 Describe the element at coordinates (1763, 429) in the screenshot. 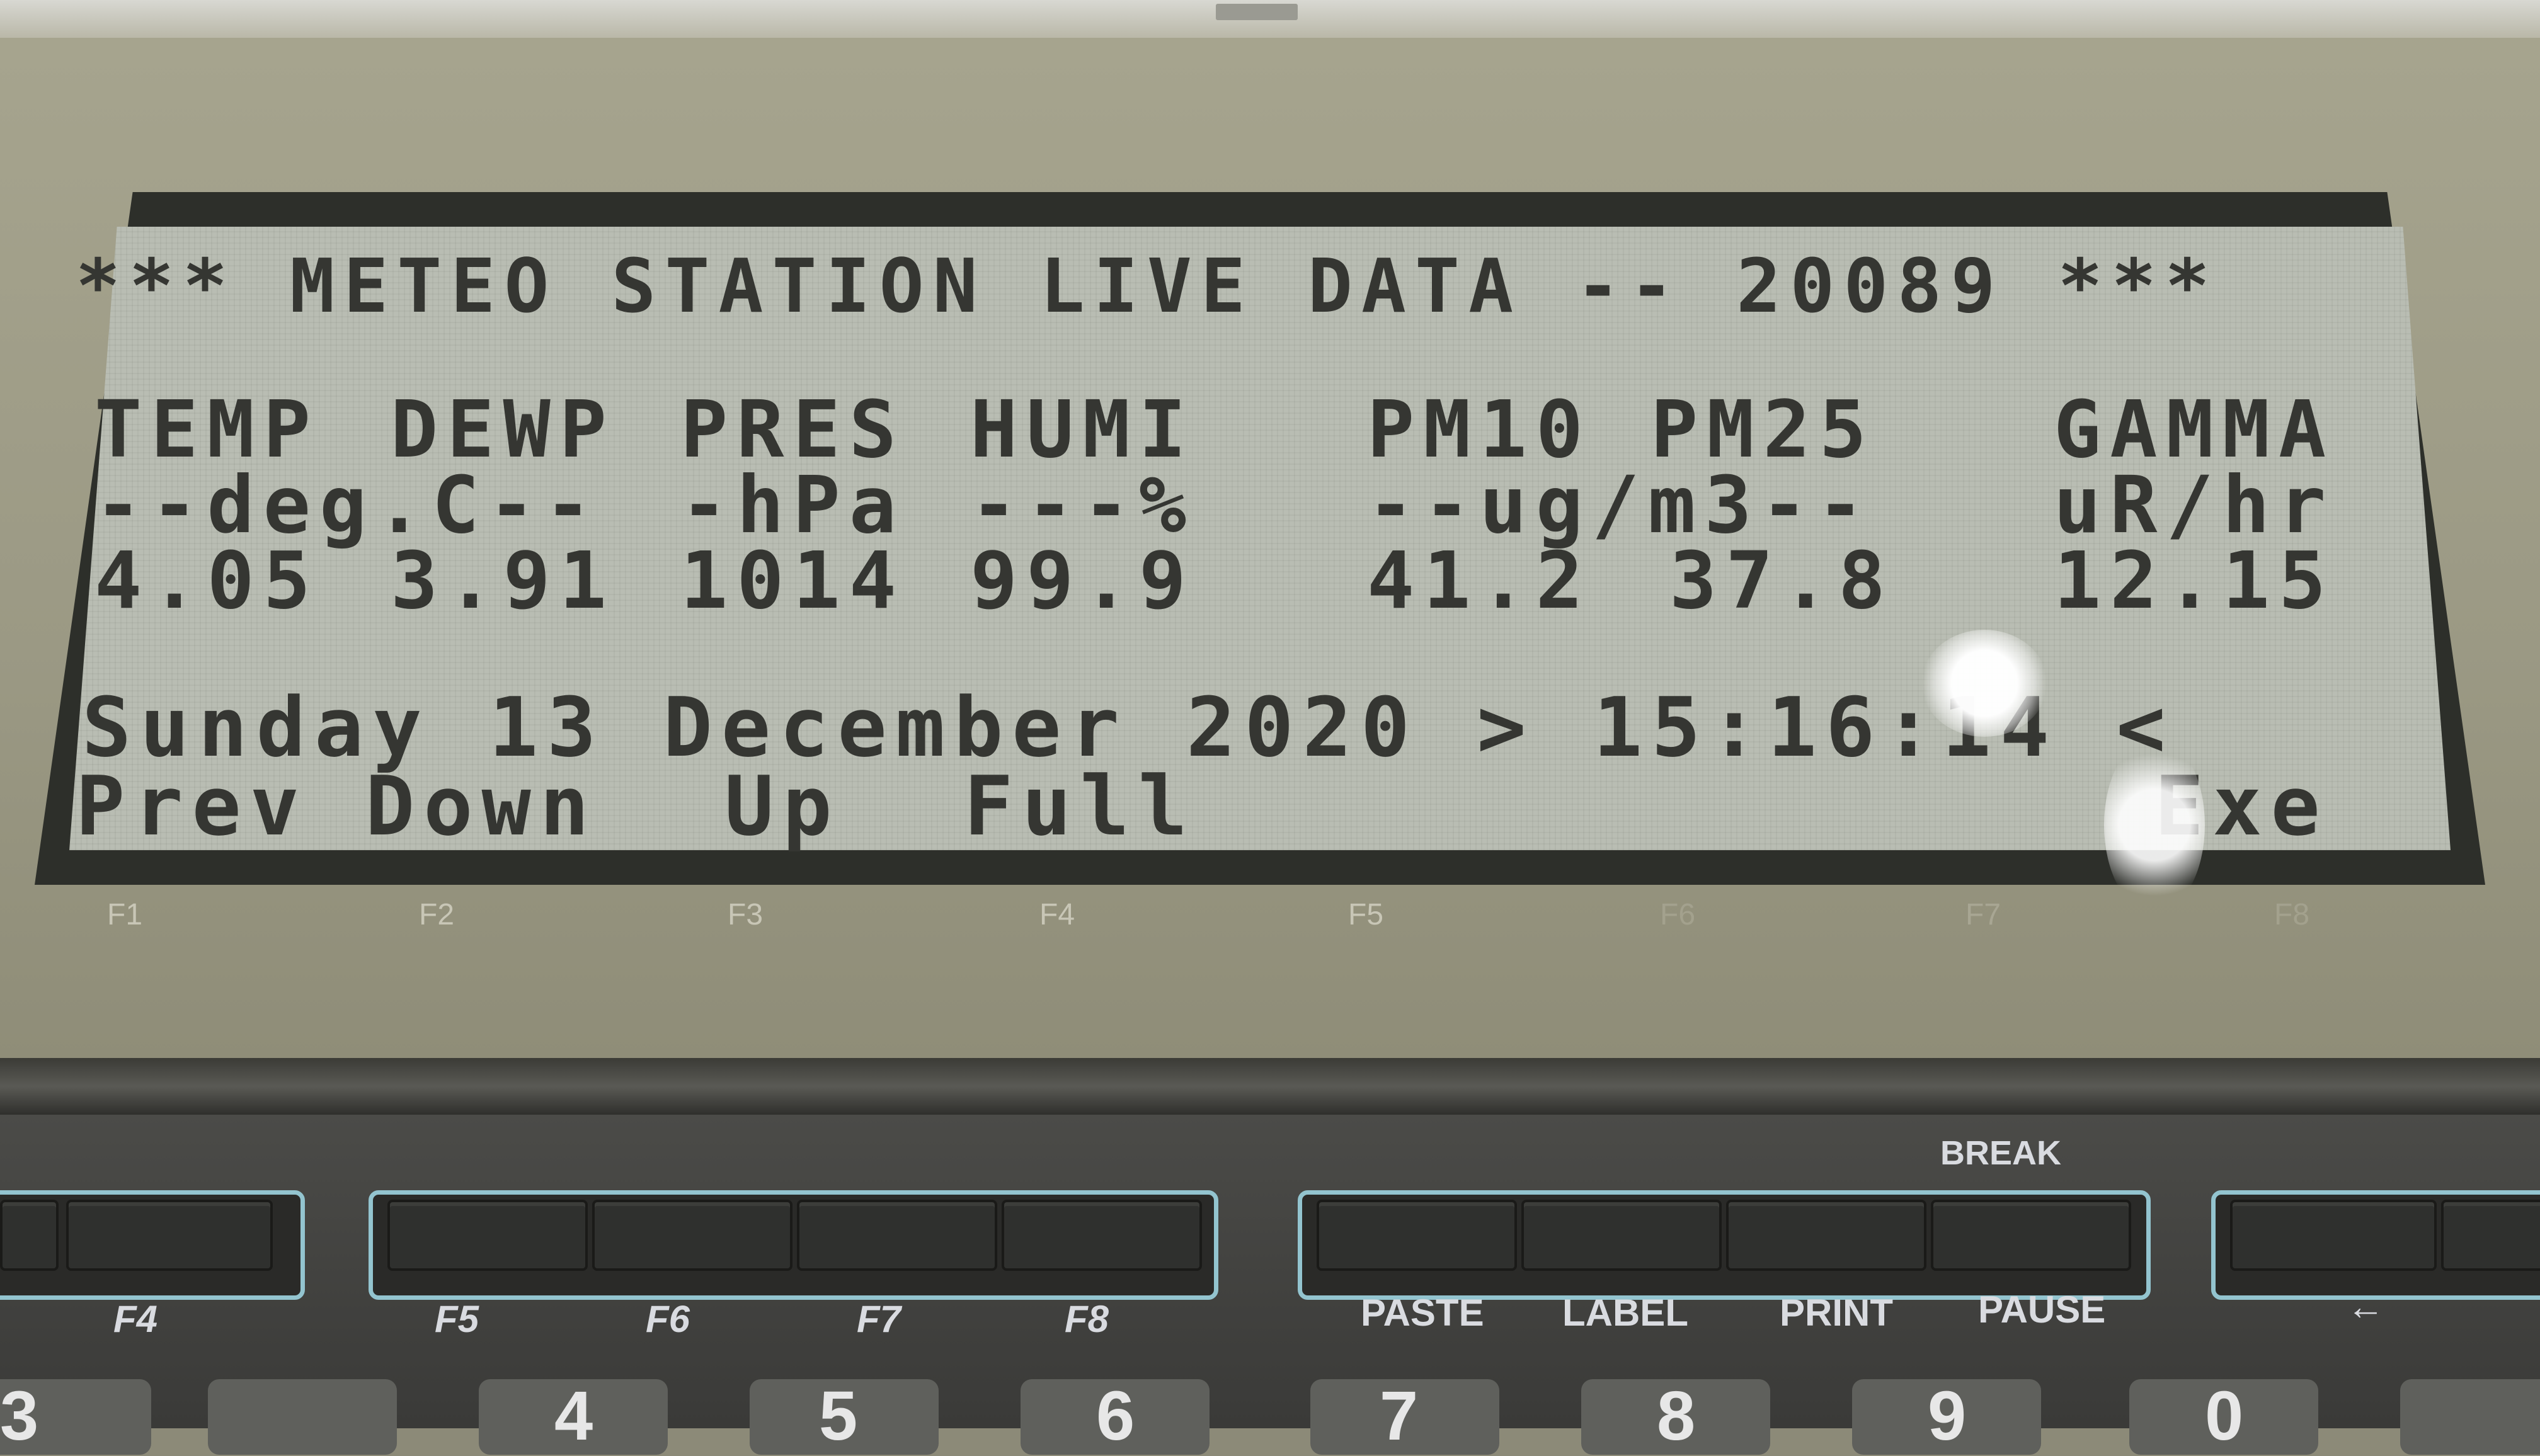

I see `header-pm25: PM25` at that location.